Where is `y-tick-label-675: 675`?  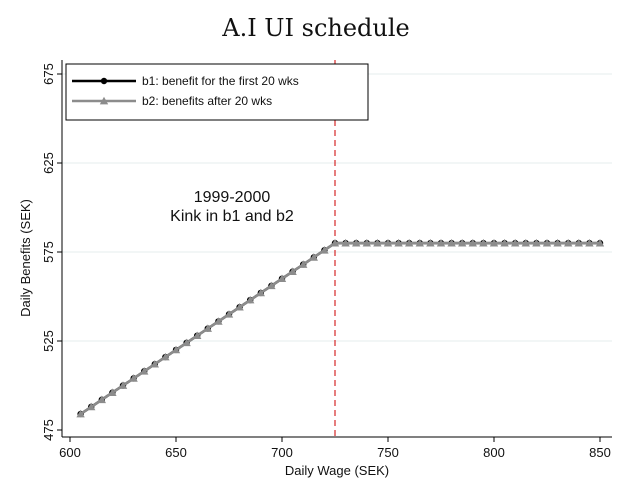
y-tick-label-675: 675 is located at coordinates (48, 74).